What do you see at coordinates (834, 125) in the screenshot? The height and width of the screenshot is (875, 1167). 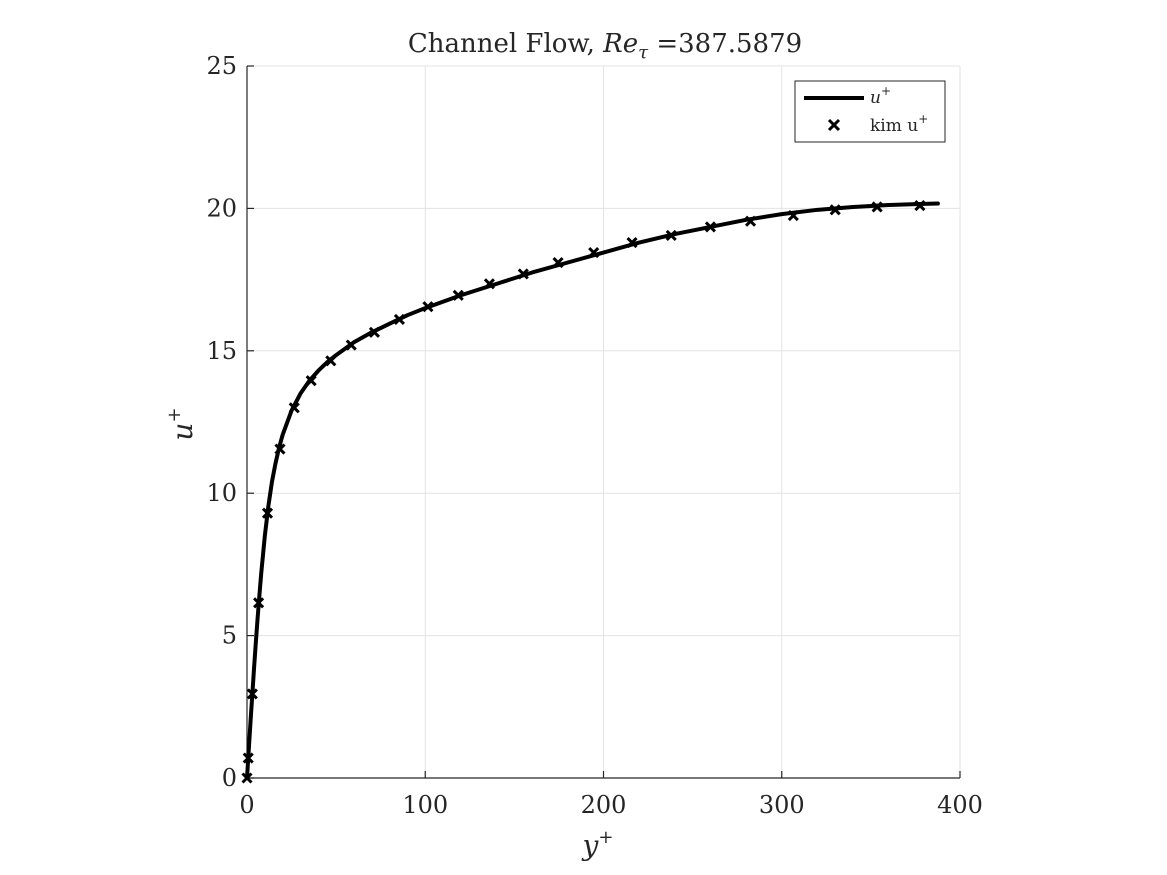 I see `legend-marker-swatch` at bounding box center [834, 125].